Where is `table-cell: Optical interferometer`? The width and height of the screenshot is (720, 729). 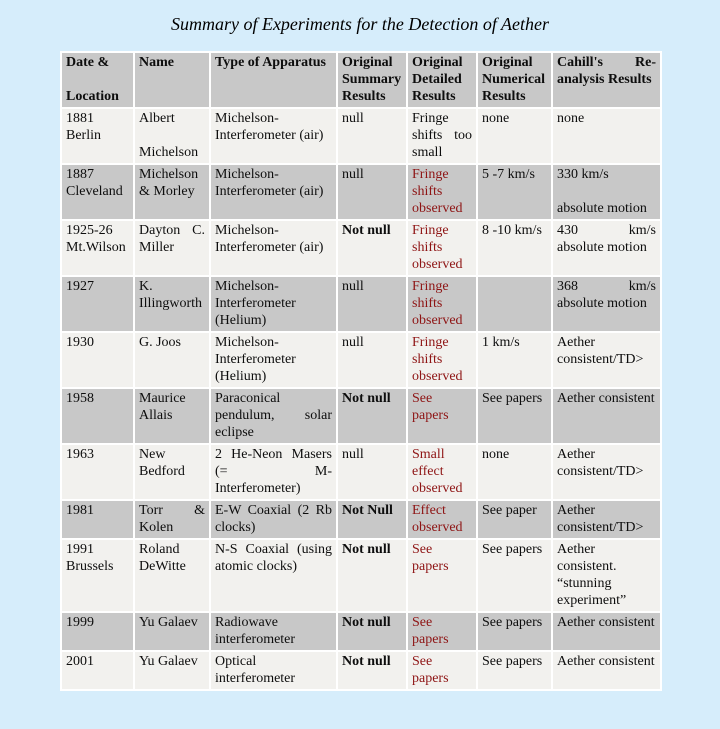 table-cell: Optical interferometer is located at coordinates (273, 670).